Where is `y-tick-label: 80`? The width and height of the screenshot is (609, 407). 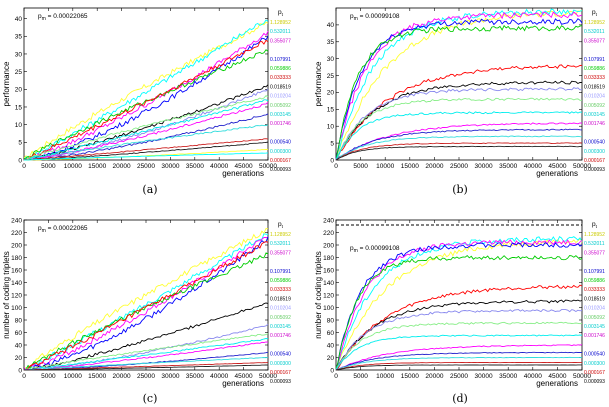
y-tick-label: 80 is located at coordinates (19, 320).